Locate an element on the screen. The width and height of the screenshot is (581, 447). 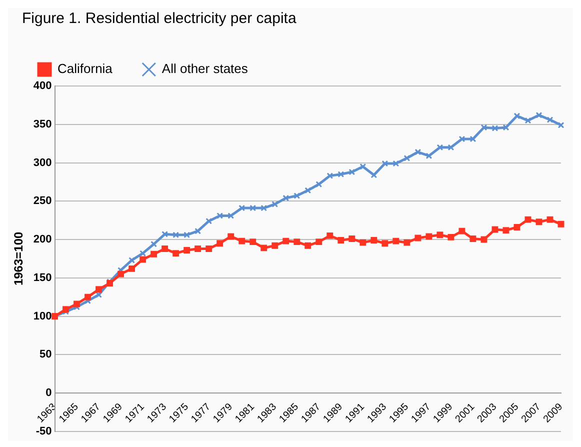
y-tick-label: 50 is located at coordinates (46, 354).